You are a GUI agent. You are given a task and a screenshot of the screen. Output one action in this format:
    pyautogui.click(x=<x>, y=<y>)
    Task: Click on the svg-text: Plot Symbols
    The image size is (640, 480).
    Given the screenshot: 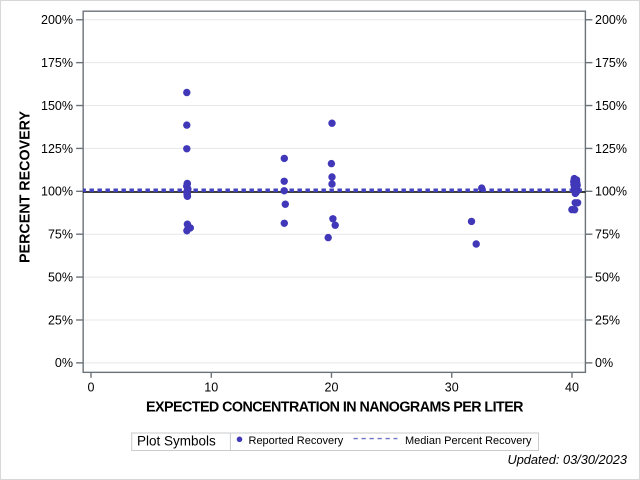 What is the action you would take?
    pyautogui.click(x=176, y=441)
    